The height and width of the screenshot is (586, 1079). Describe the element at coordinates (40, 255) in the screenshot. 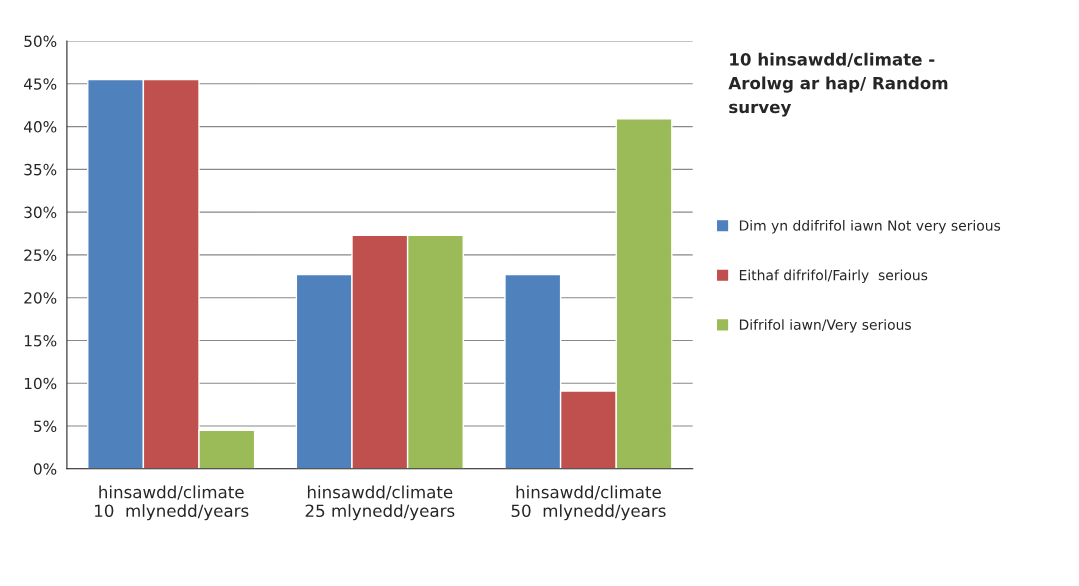

I see `y-tick-label: 25%` at that location.